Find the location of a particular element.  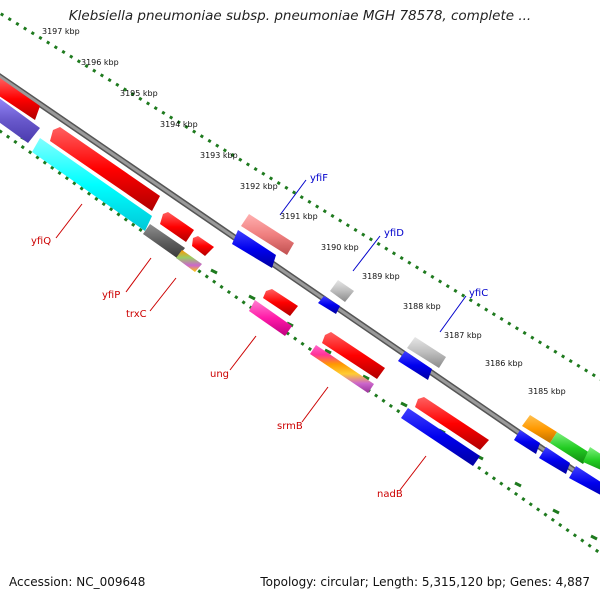

tick-label: 3195 kbp is located at coordinates (139, 93).